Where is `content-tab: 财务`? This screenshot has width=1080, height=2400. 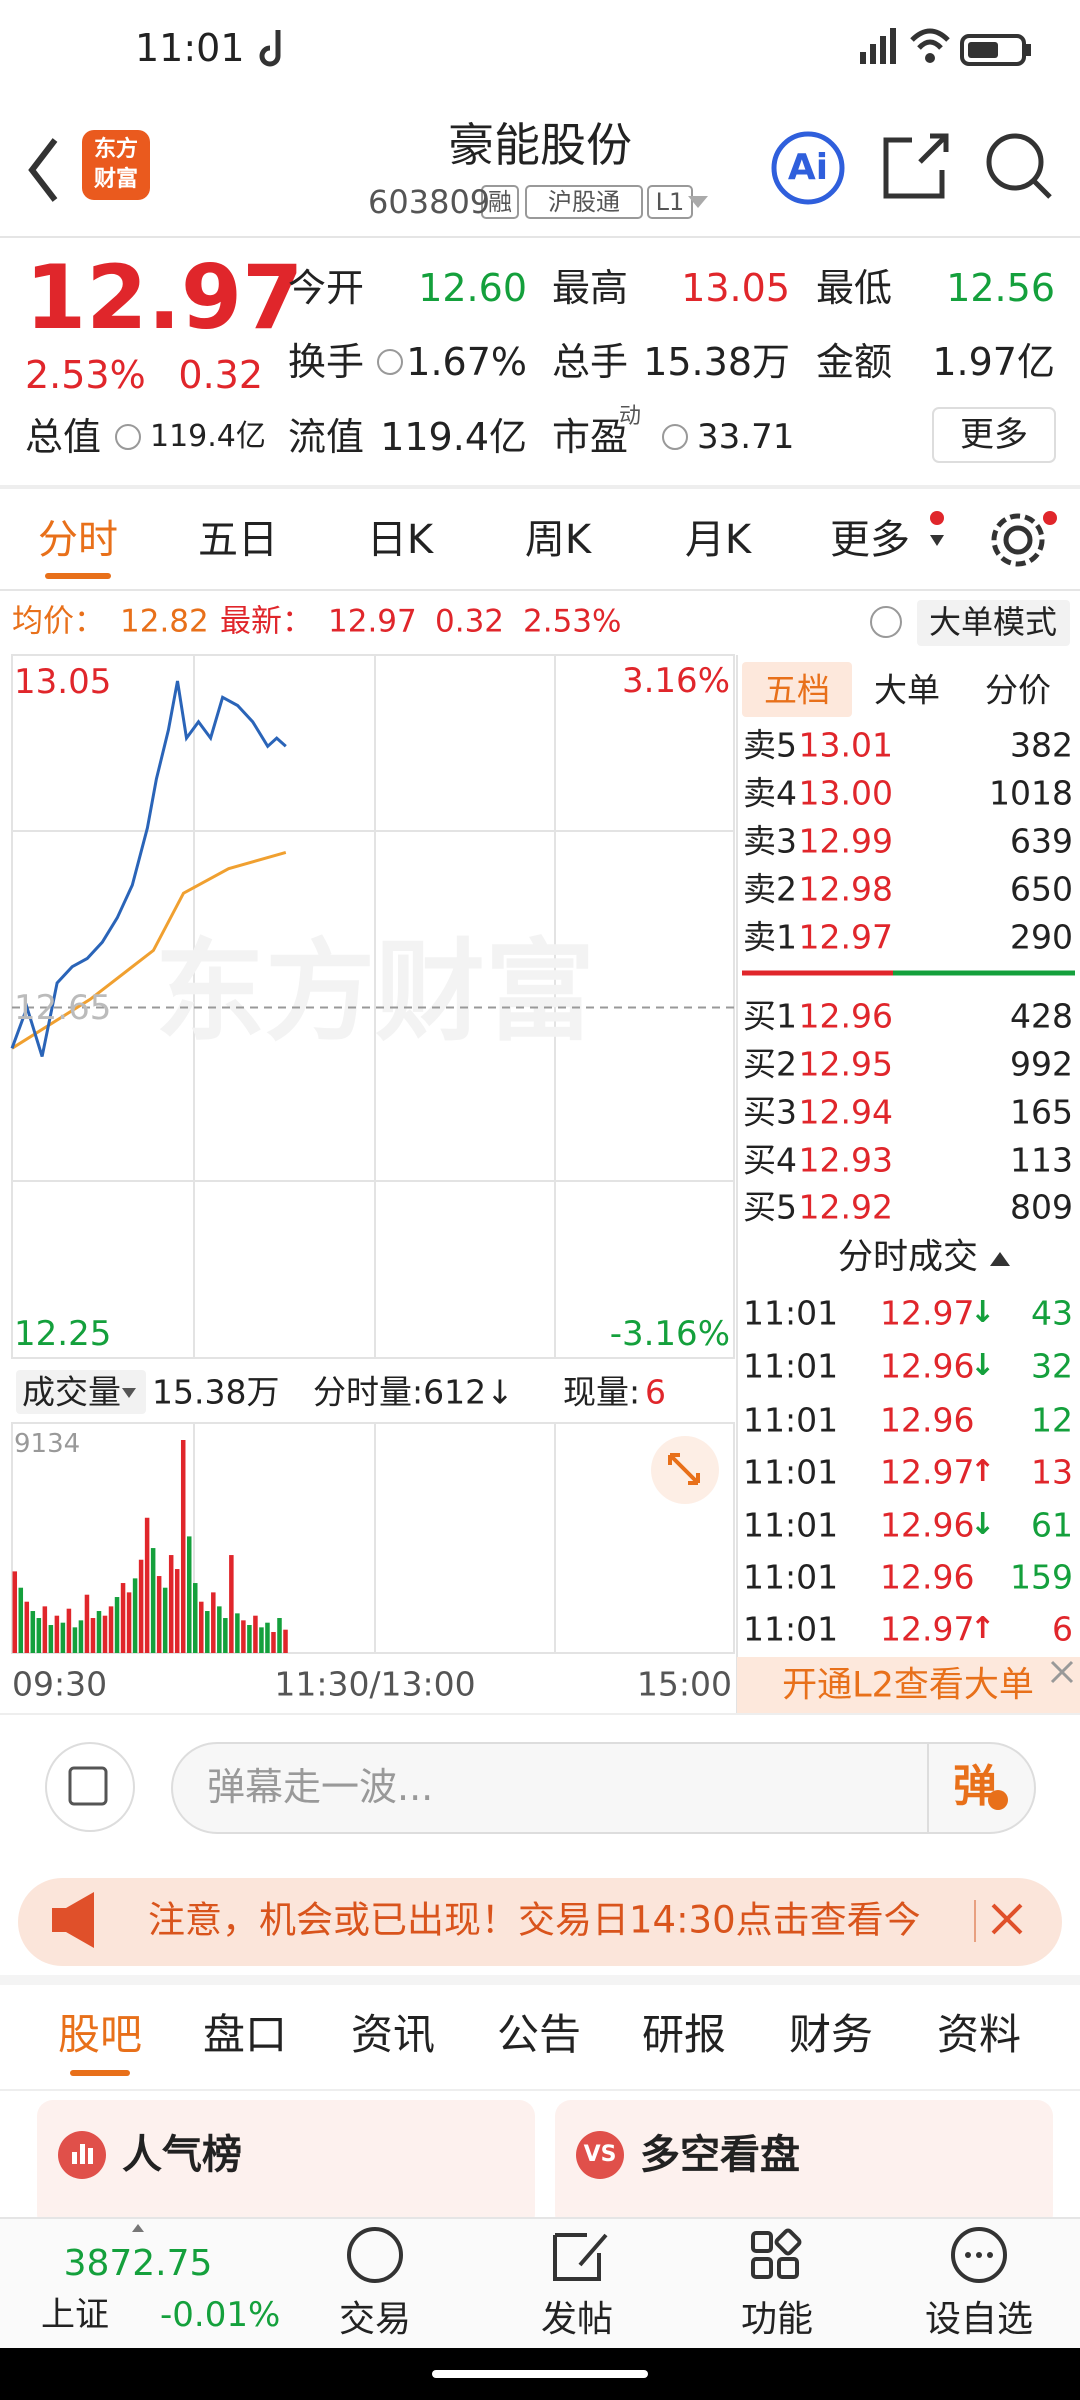 content-tab: 财务 is located at coordinates (831, 2034).